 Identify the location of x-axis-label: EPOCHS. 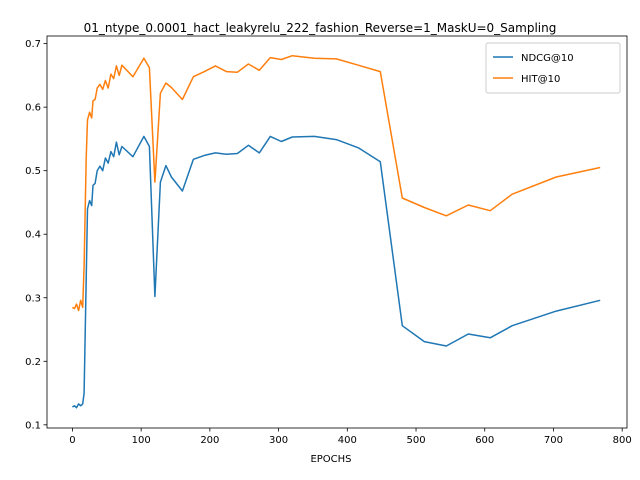
(330, 459).